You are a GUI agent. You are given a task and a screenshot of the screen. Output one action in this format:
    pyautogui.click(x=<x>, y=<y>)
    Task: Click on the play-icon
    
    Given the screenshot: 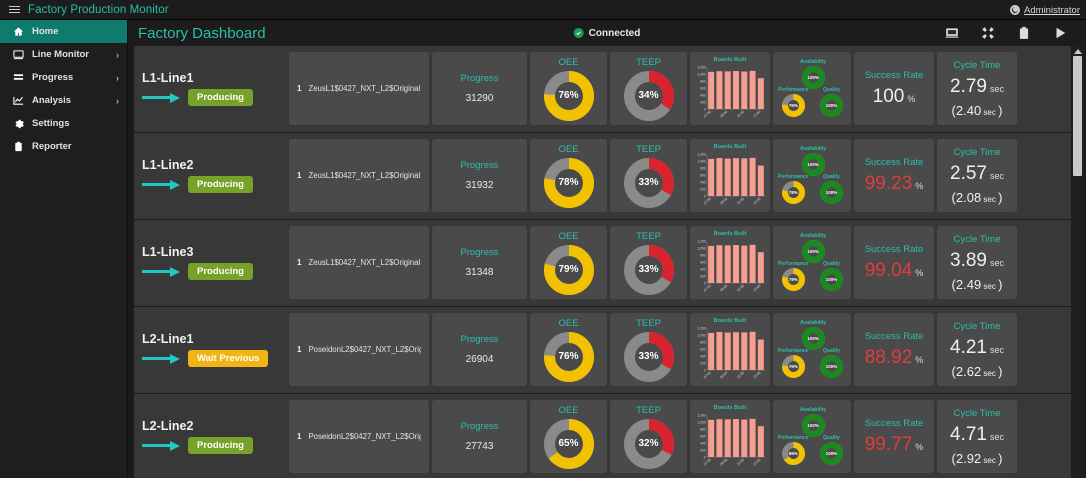 What is the action you would take?
    pyautogui.click(x=1060, y=33)
    